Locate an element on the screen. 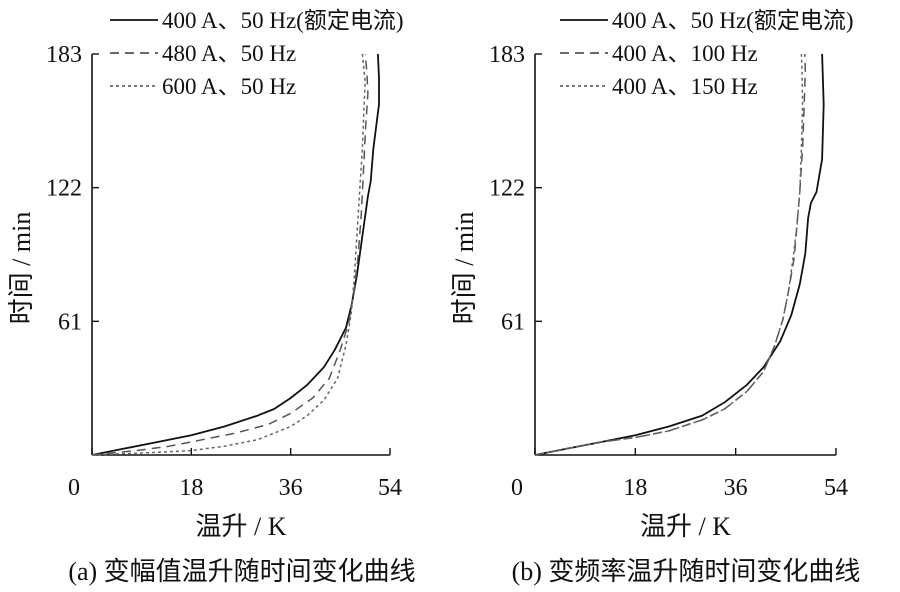  legend-label-2: 400 A、100 Hz is located at coordinates (685, 53).